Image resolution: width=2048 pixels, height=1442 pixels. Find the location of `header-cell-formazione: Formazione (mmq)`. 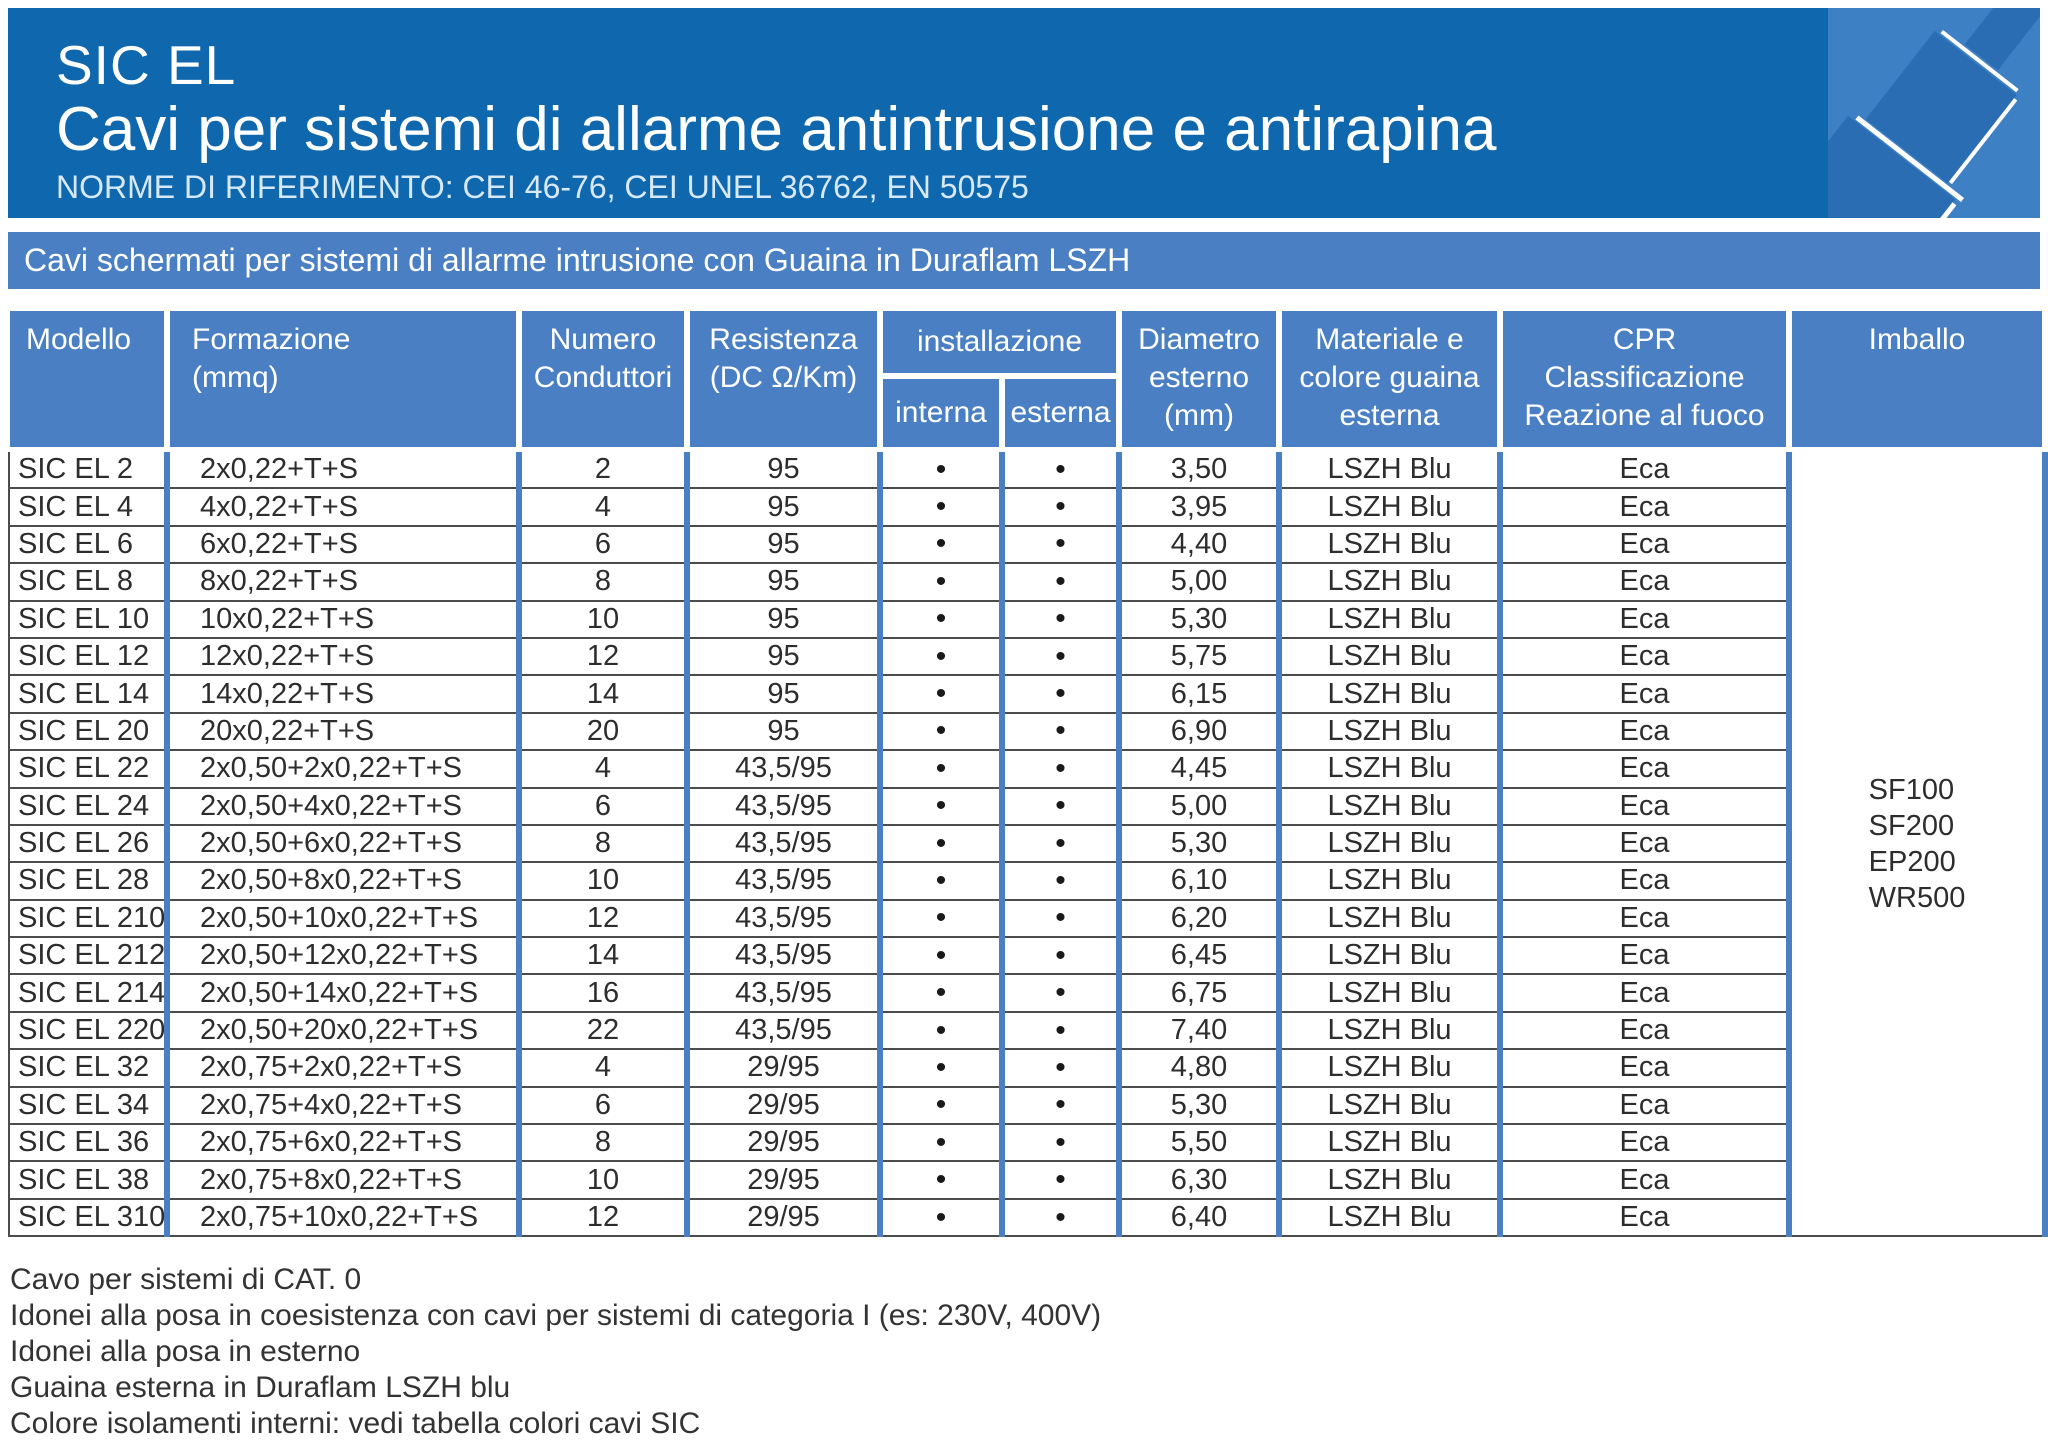

header-cell-formazione: Formazione (mmq) is located at coordinates (343, 379).